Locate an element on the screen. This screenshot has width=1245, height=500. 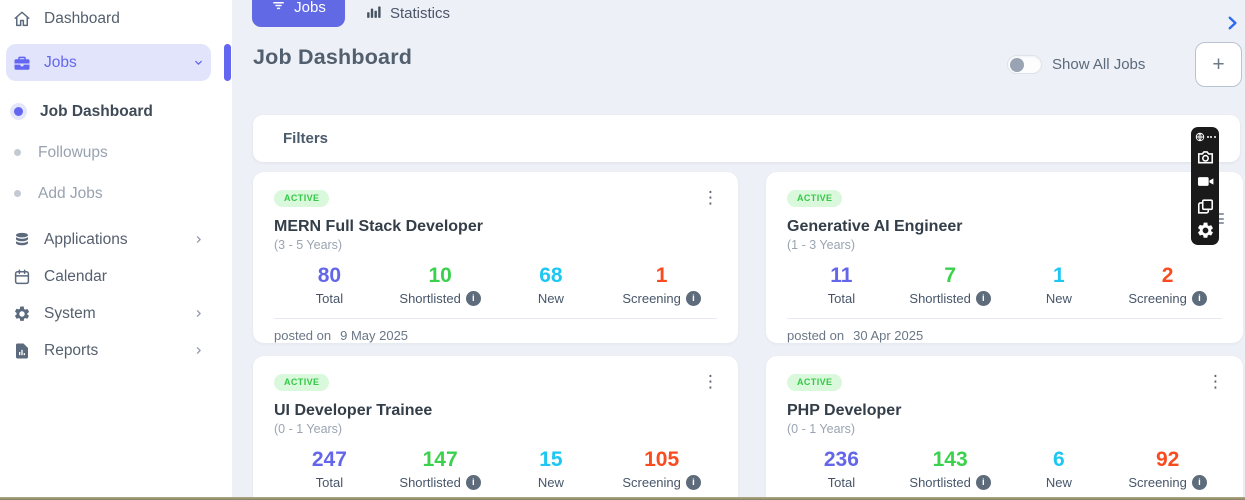
filters-expand-chevron-icon is located at coordinates (1232, 23).